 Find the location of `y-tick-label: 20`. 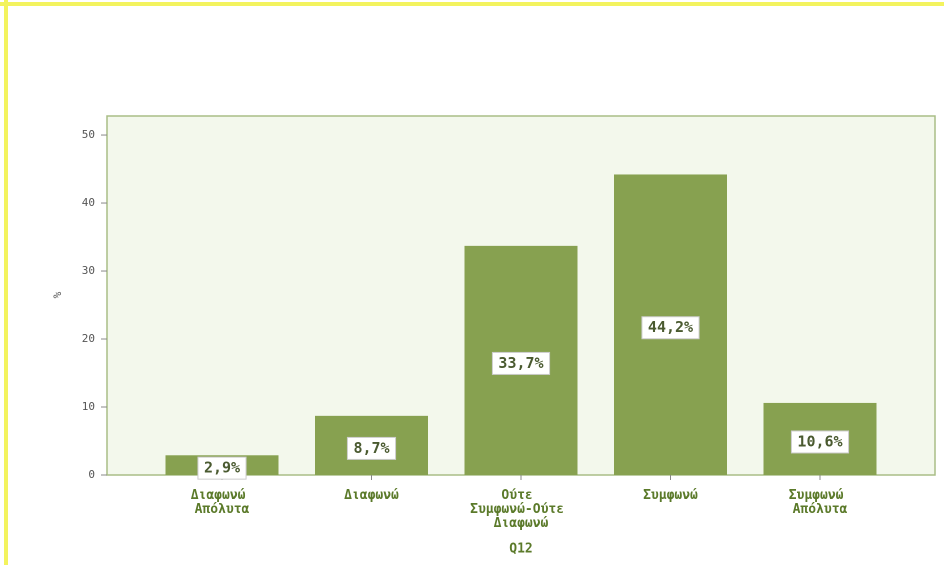

y-tick-label: 20 is located at coordinates (88, 338).